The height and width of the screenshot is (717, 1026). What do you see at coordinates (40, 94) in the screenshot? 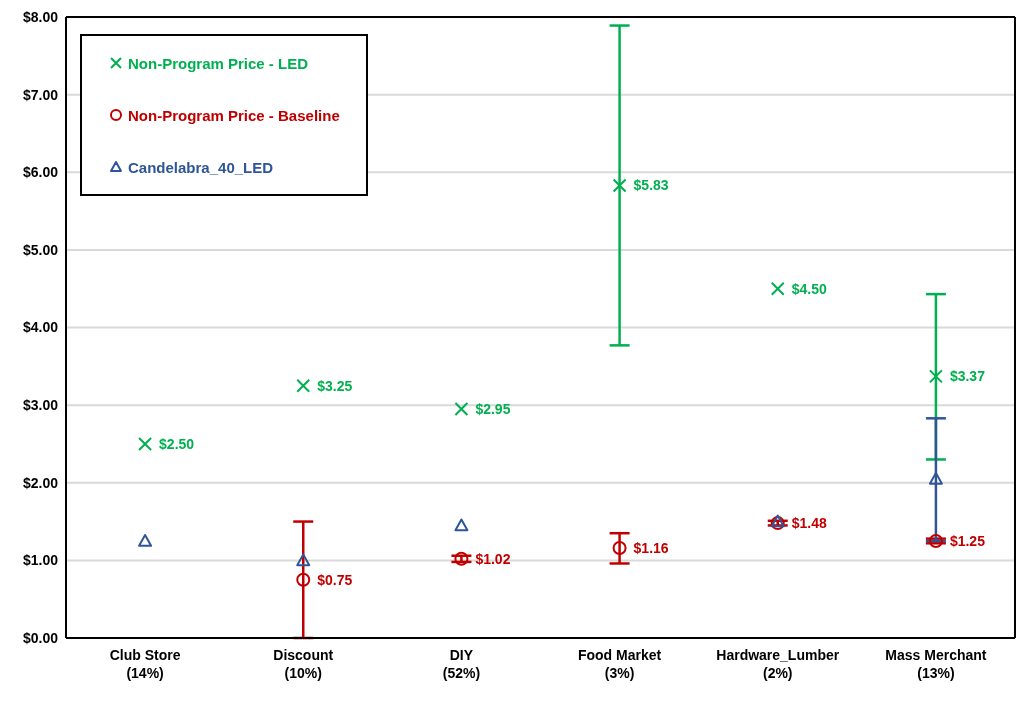
I see `y-tick-label: $7.00` at bounding box center [40, 94].